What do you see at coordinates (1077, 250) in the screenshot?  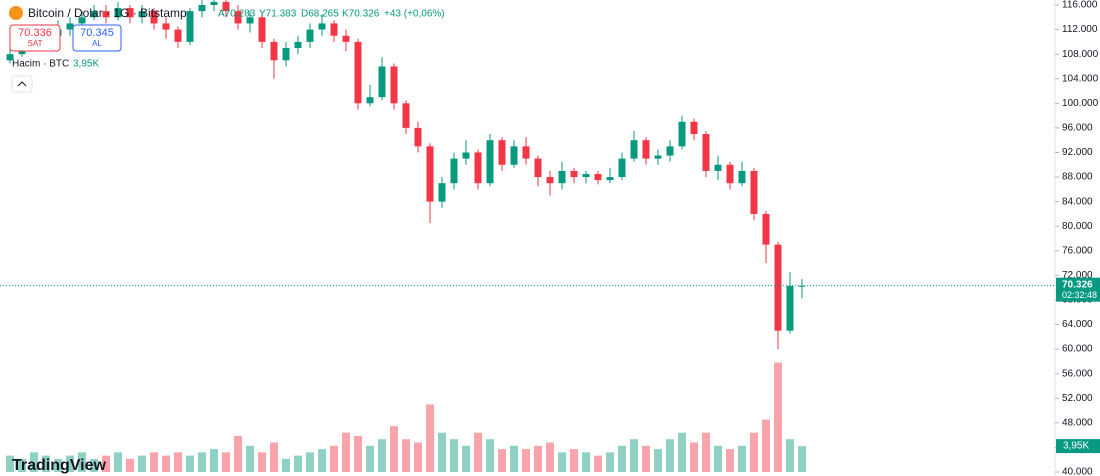 I see `y-tick-label: 76.000` at bounding box center [1077, 250].